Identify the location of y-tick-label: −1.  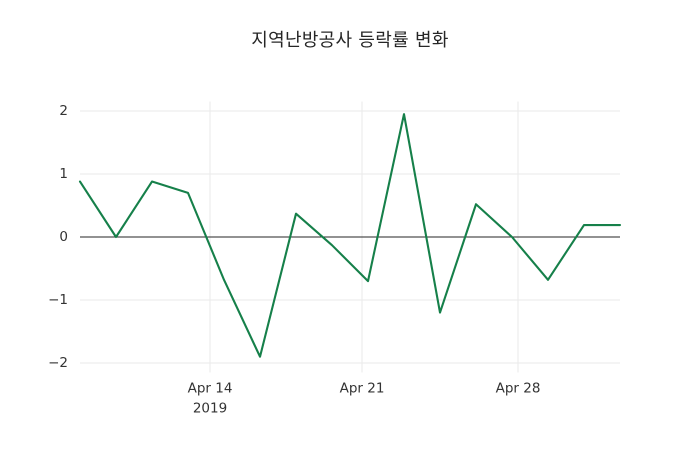
(58, 300).